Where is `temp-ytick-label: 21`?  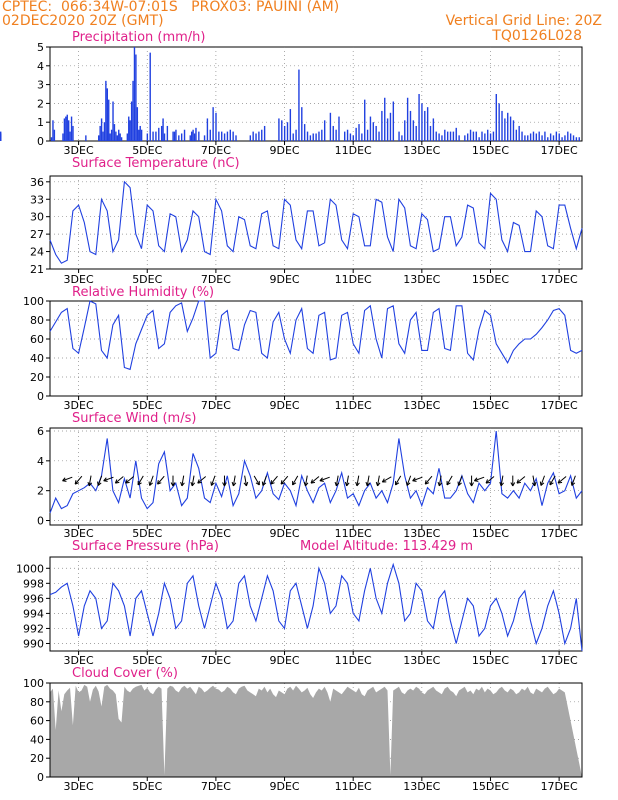
temp-ytick-label: 21 is located at coordinates (37, 269).